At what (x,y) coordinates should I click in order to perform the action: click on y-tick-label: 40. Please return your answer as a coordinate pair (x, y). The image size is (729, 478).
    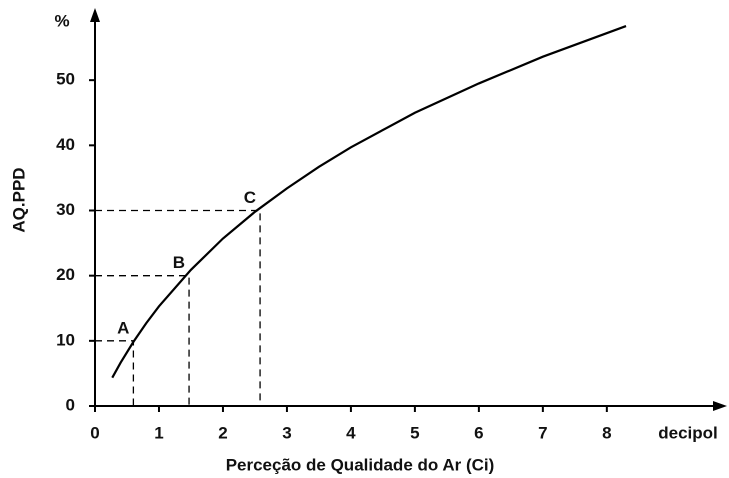
    Looking at the image, I should click on (65, 144).